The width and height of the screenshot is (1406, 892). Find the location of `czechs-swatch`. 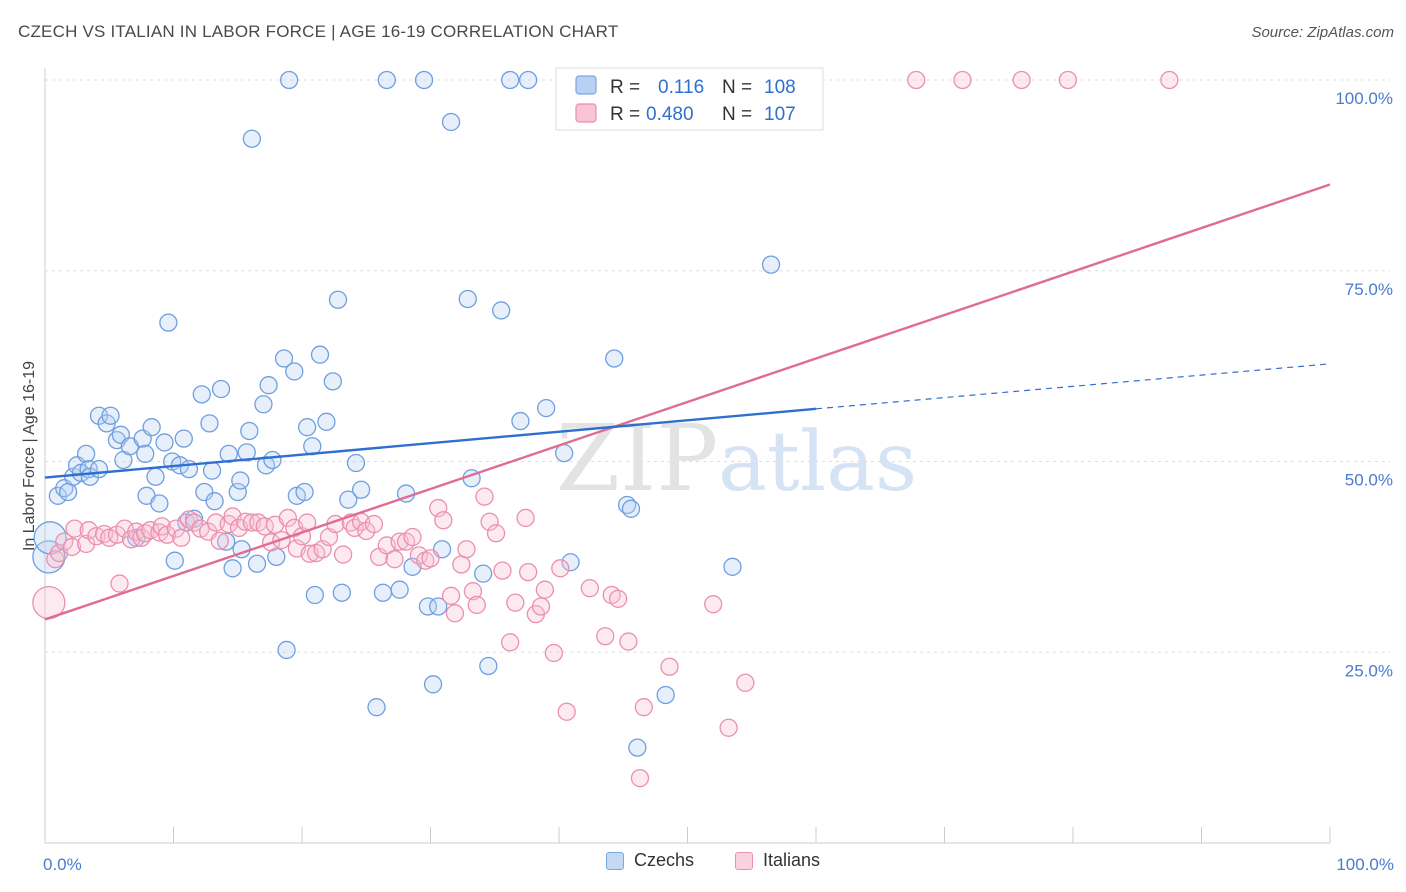

czechs-swatch is located at coordinates (615, 860).